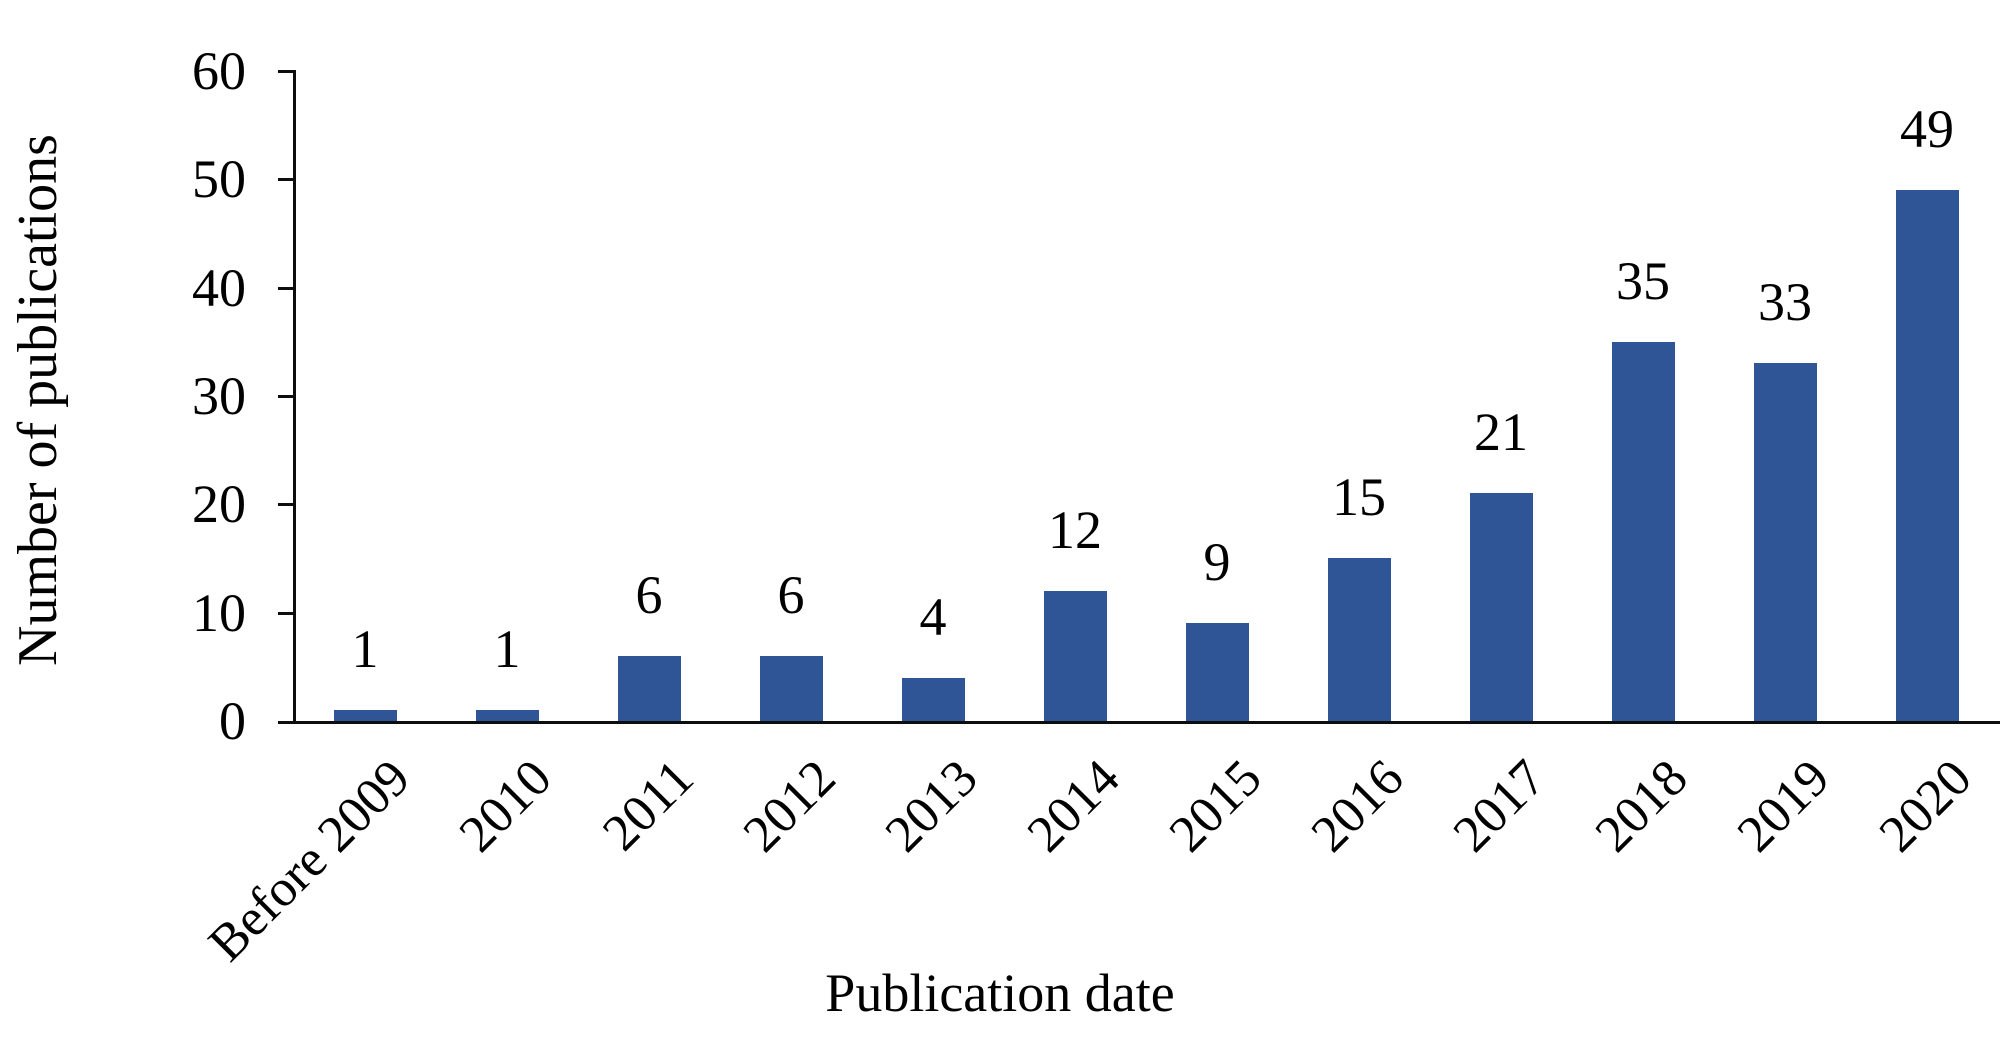  Describe the element at coordinates (1499, 806) in the screenshot. I see `x-tick-label: 2017` at that location.